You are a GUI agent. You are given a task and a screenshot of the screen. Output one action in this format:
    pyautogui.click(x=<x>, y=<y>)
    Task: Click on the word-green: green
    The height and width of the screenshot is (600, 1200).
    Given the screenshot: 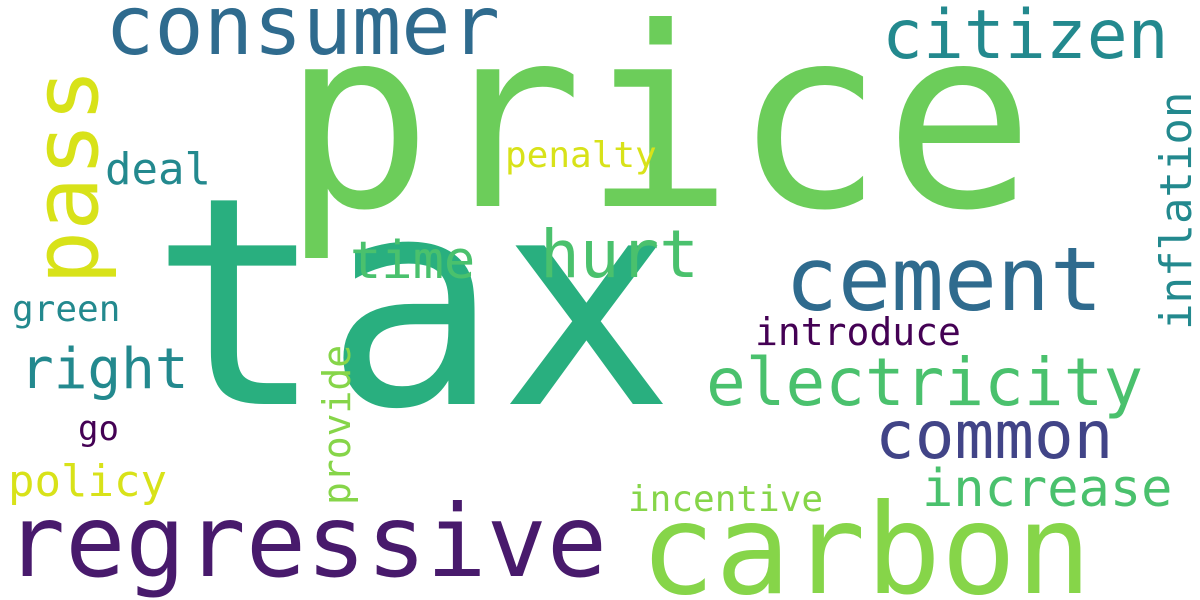 What is the action you would take?
    pyautogui.click(x=66, y=309)
    